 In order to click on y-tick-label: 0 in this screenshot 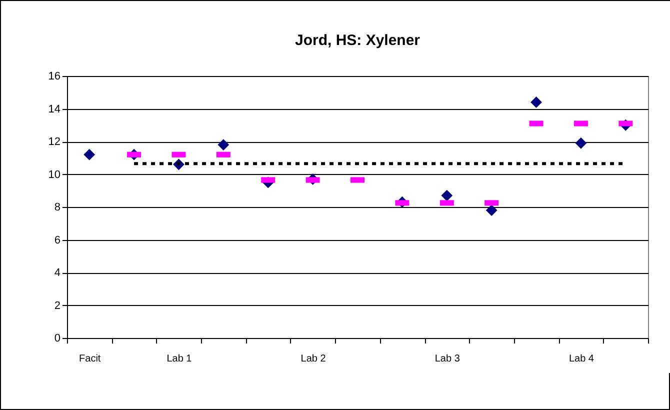, I will do `click(57, 338)`.